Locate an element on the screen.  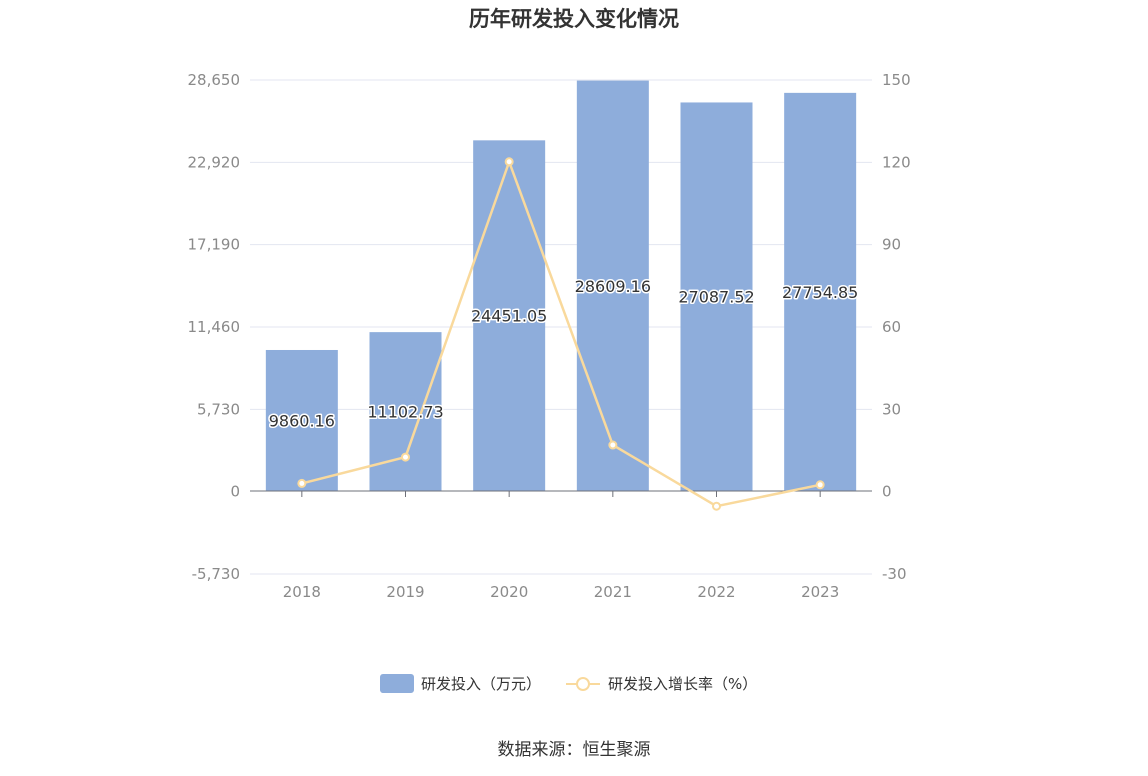
source-note: 数据来源：恒生聚源 is located at coordinates (574, 750).